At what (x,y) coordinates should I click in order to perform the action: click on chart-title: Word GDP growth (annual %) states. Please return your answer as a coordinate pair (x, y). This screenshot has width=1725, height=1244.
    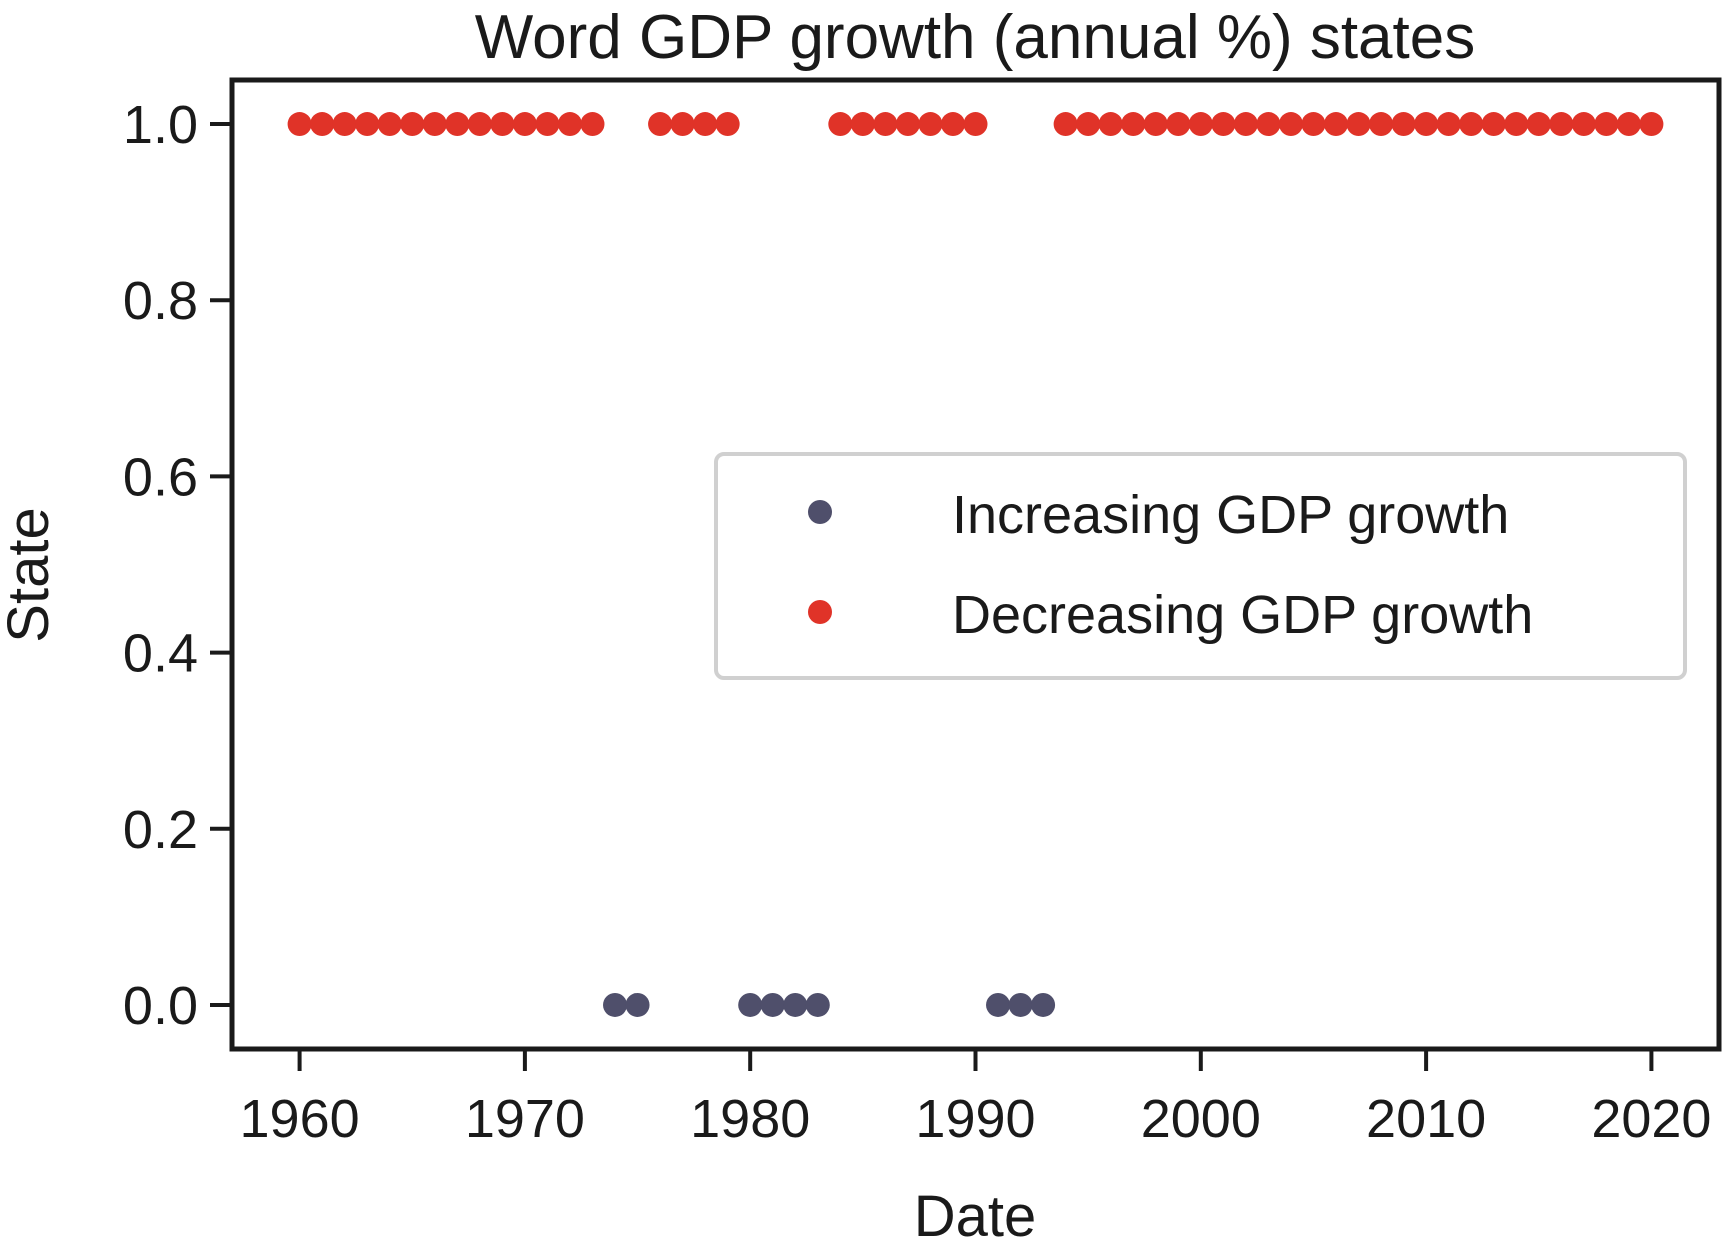
    Looking at the image, I should click on (975, 37).